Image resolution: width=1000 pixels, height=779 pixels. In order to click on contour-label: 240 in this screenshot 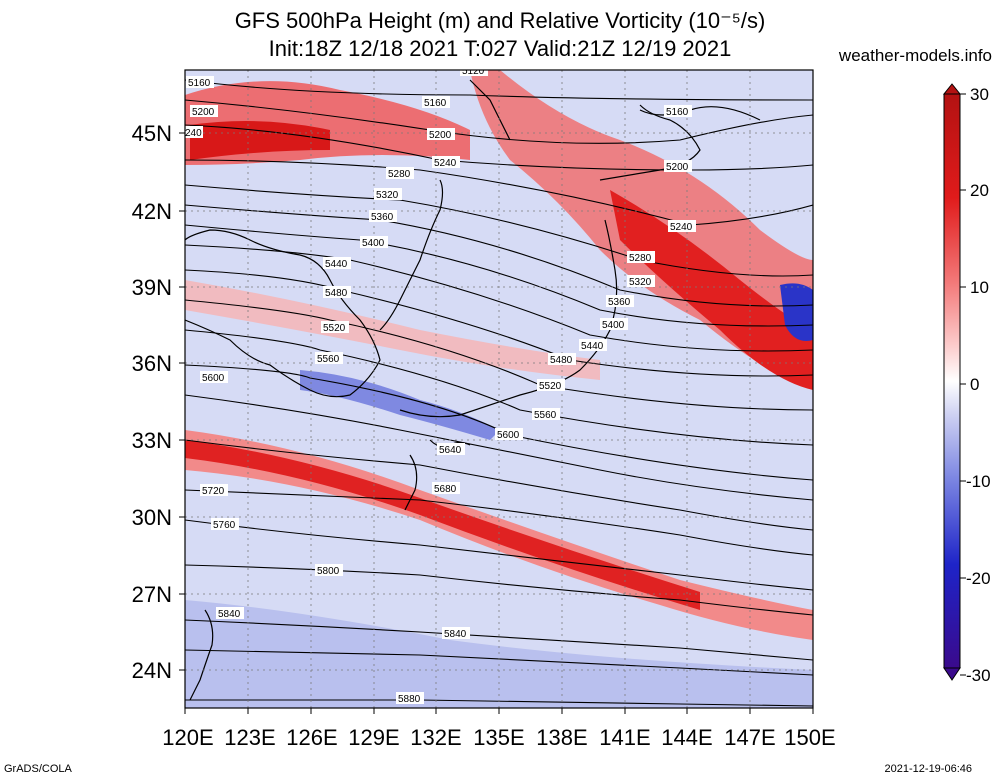, I will do `click(194, 132)`.